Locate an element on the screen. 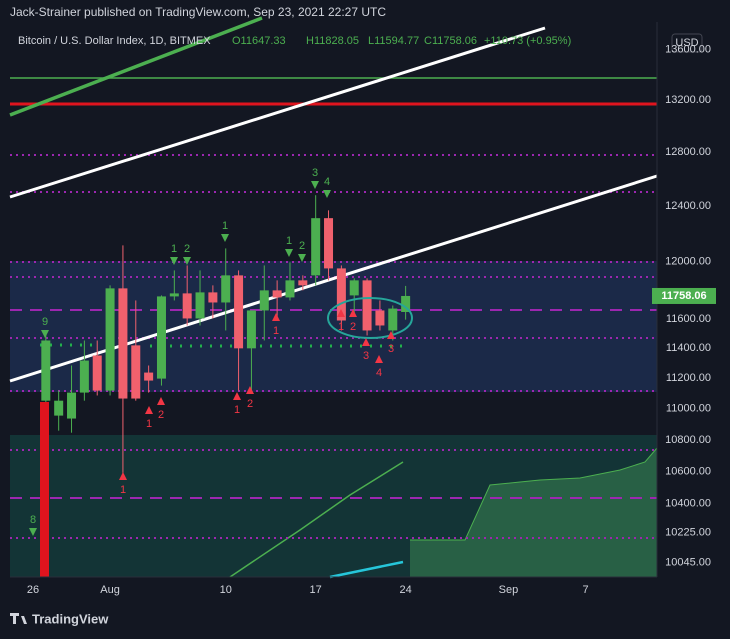 The image size is (730, 639). indicator-line-cyan is located at coordinates (366, 569).